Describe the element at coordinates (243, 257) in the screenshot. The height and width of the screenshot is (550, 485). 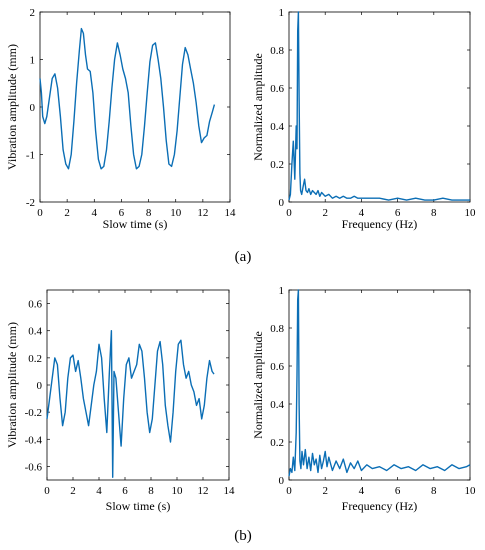
I see `caption-a: (a)` at that location.